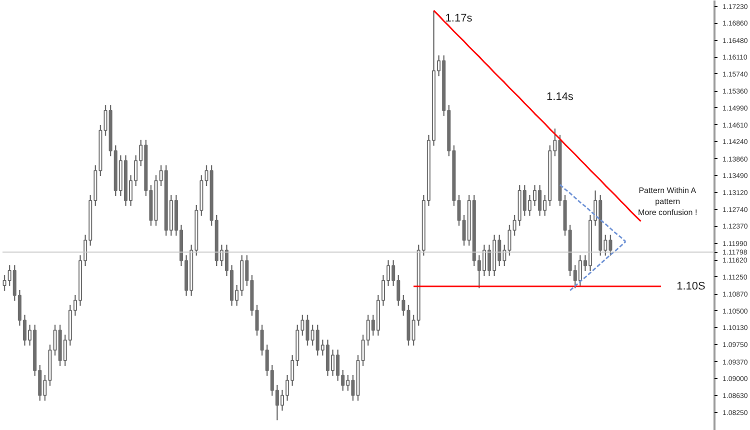  I want to click on annotation: 1.10S, so click(691, 286).